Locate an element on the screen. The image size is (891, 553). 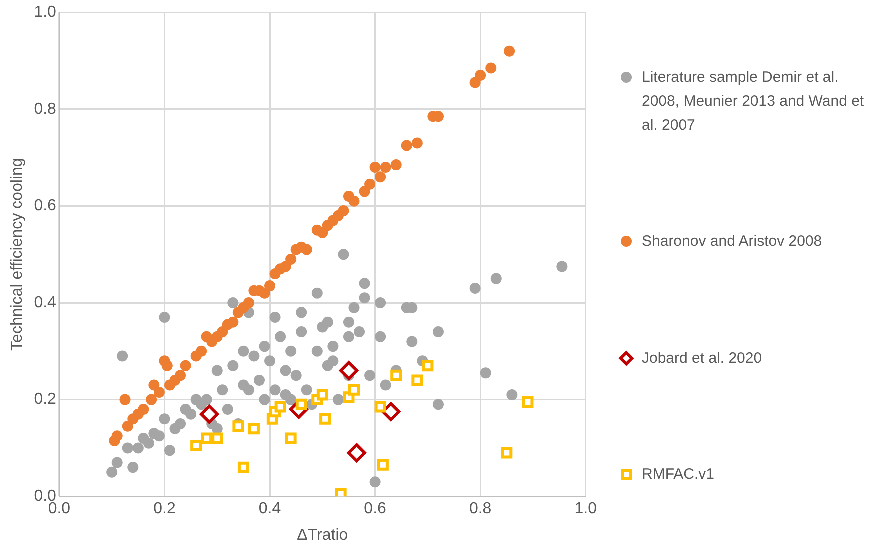
x-axis-title: ΔTratio is located at coordinates (322, 535).